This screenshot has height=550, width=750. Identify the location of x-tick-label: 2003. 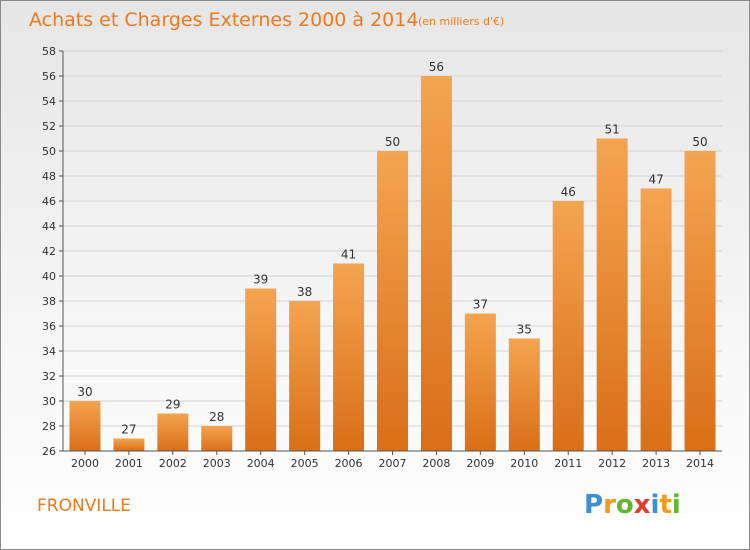
(217, 463).